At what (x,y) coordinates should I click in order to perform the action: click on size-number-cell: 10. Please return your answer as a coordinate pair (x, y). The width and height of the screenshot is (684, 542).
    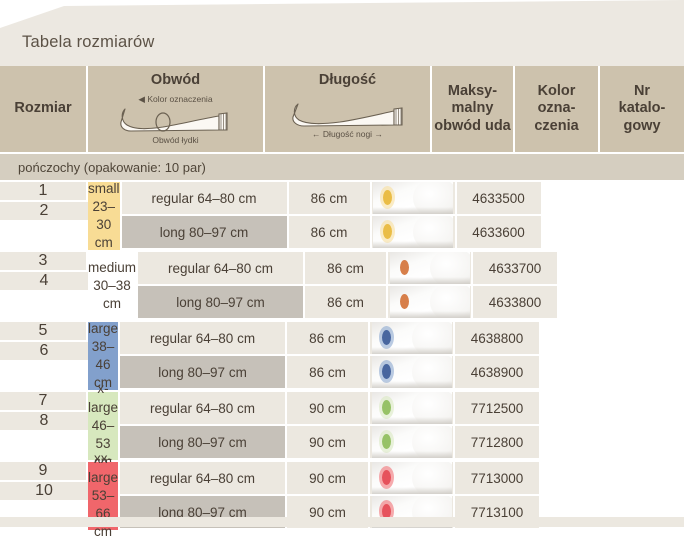
    Looking at the image, I should click on (44, 492).